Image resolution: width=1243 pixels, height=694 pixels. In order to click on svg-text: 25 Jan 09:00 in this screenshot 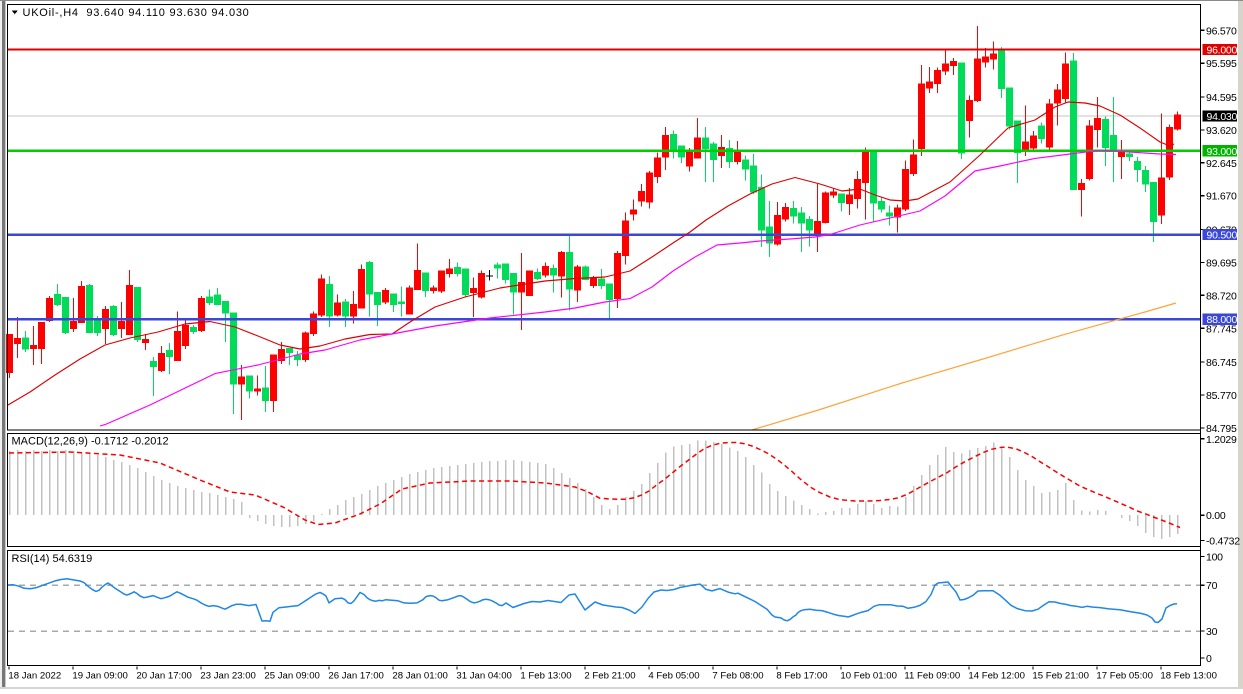, I will do `click(291, 676)`.